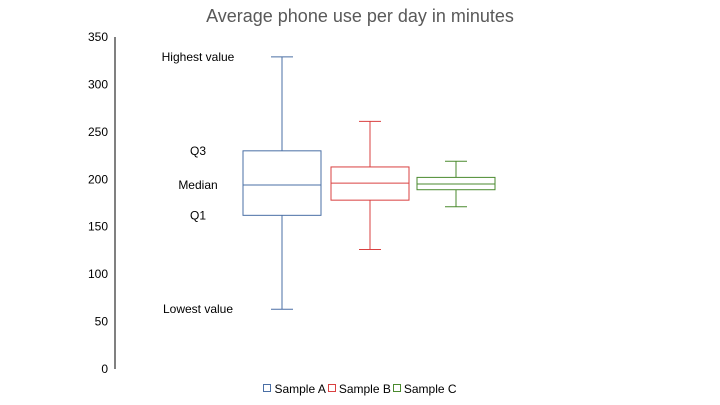  I want to click on y-tick-label: 350, so click(98, 37).